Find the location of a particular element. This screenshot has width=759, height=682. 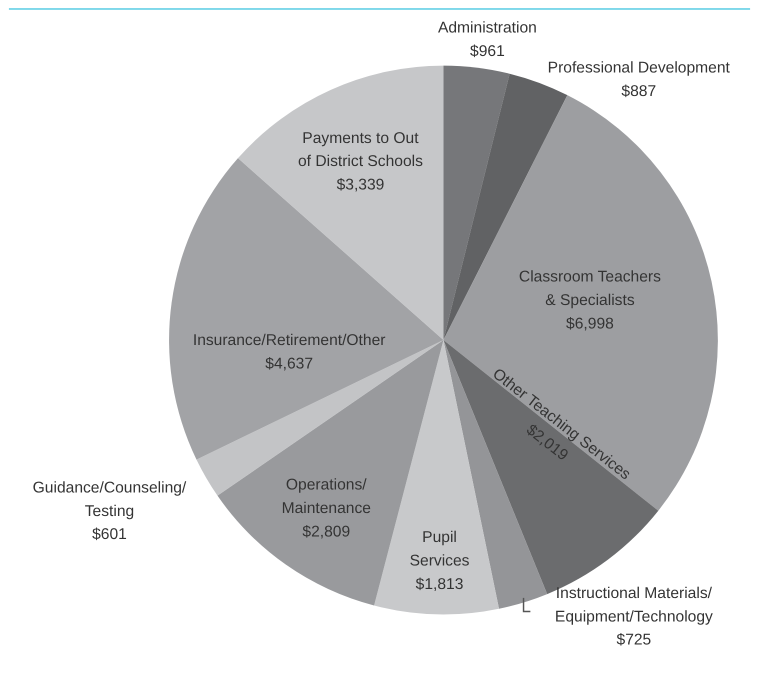

data-label: $4,637 is located at coordinates (289, 363).